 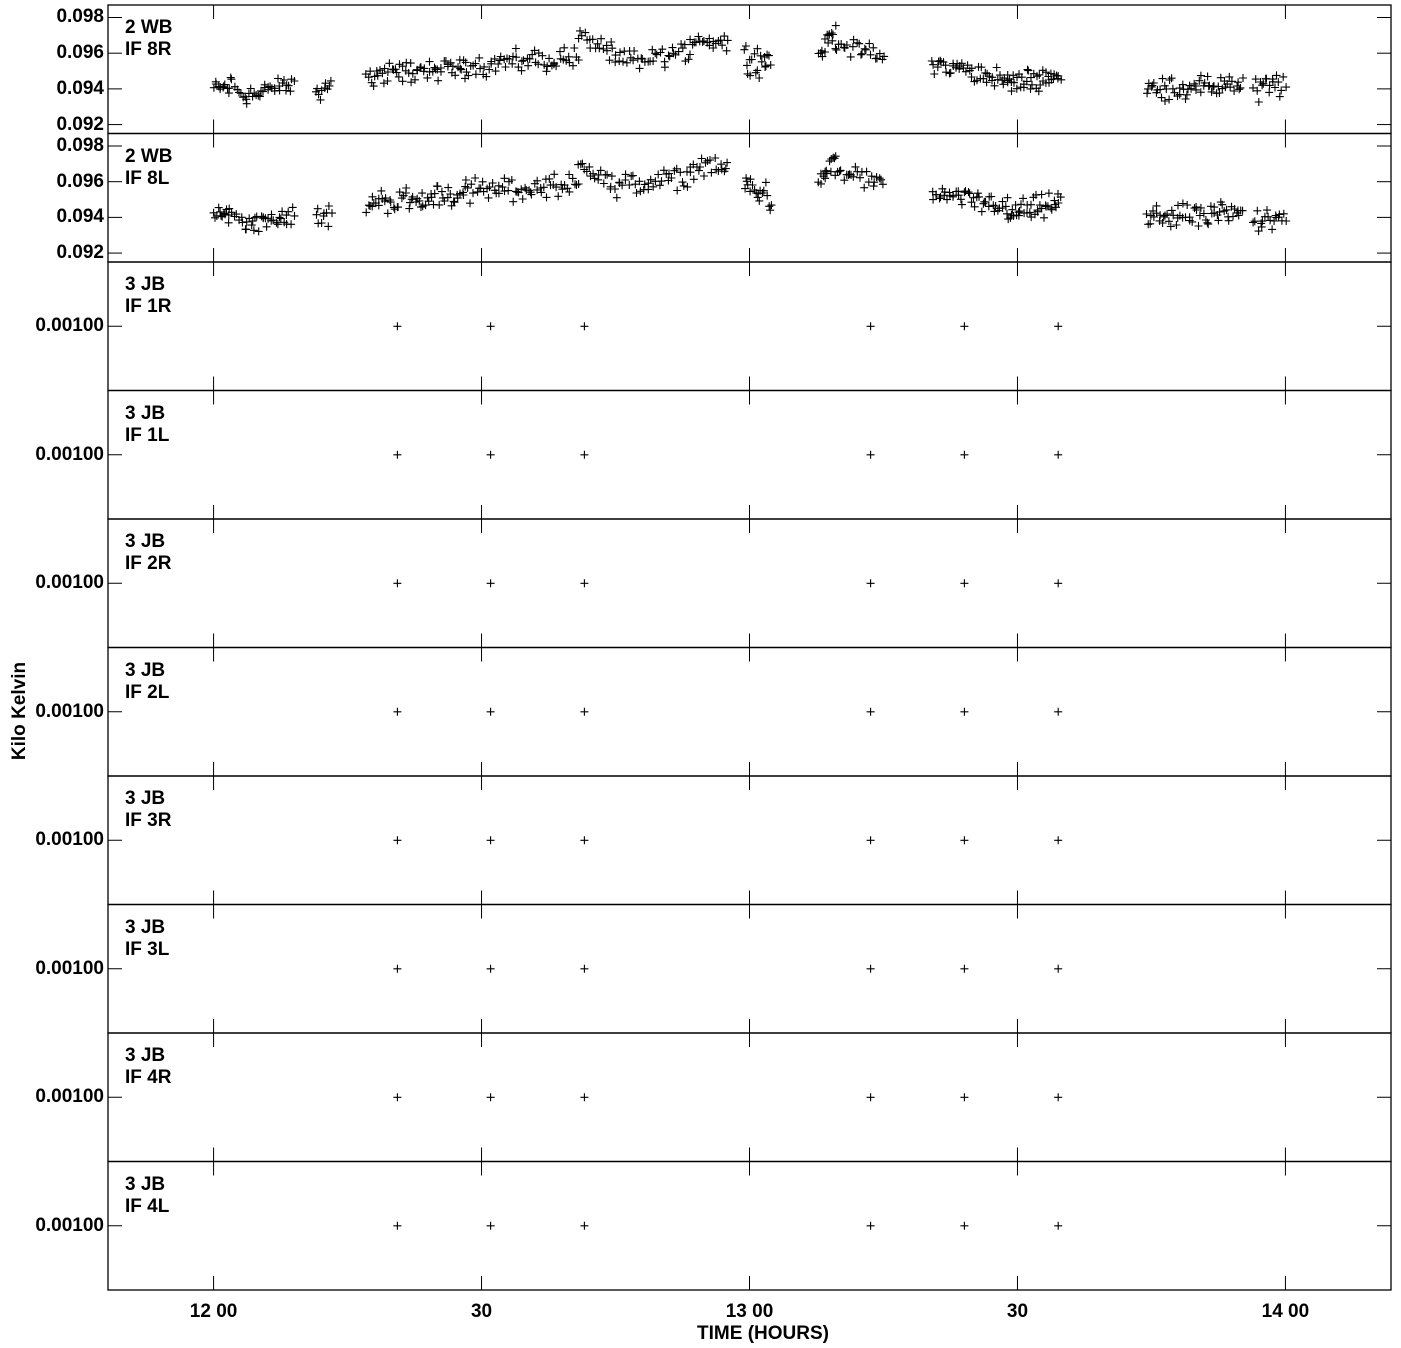 What do you see at coordinates (147, 693) in the screenshot?
I see `panel-label-if: IF 2L` at bounding box center [147, 693].